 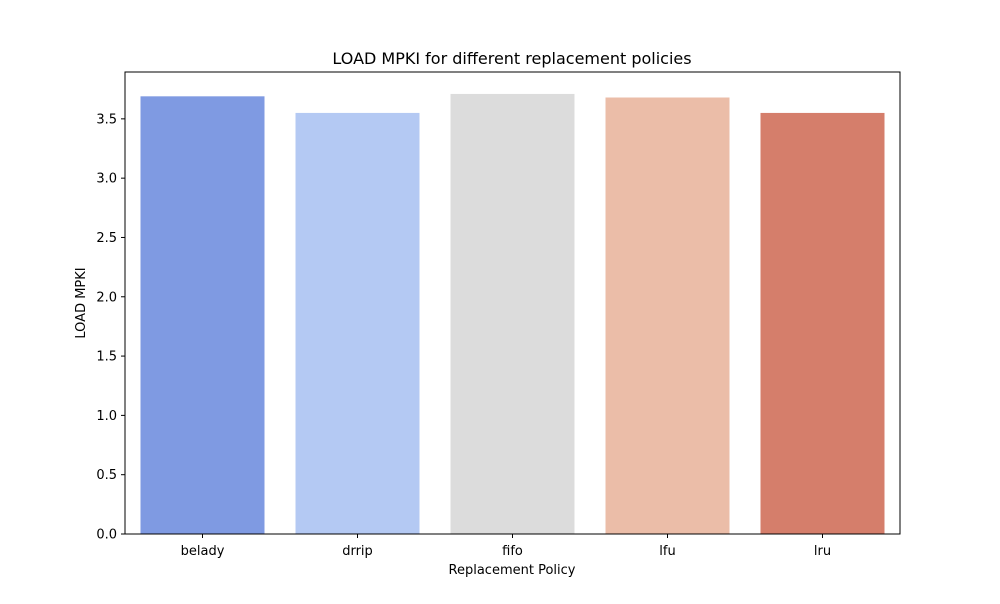 I want to click on x-tick-label: fifo, so click(x=512, y=551).